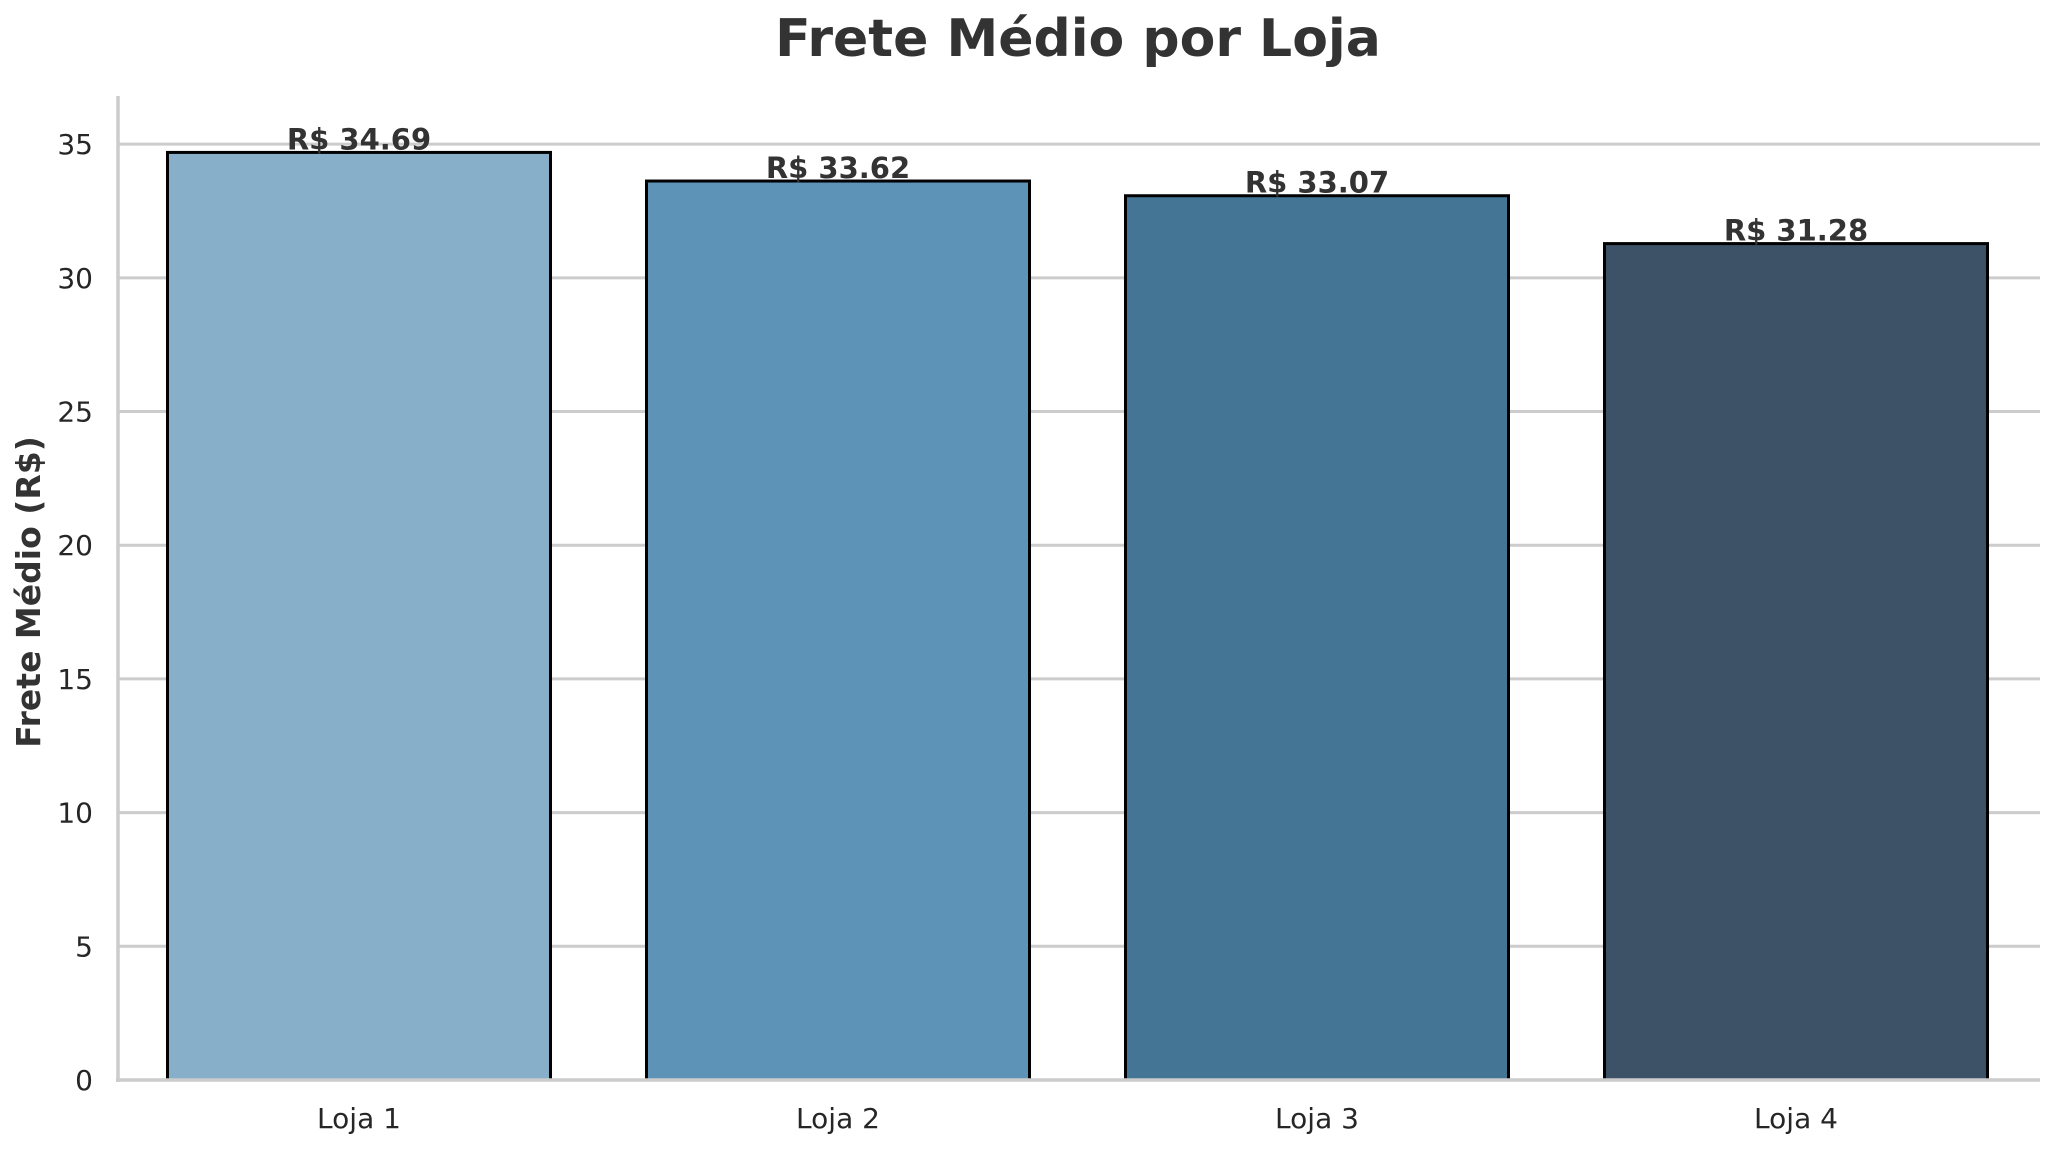 This screenshot has width=2049, height=1149. I want to click on bar-value-label: R$ 33.62, so click(838, 168).